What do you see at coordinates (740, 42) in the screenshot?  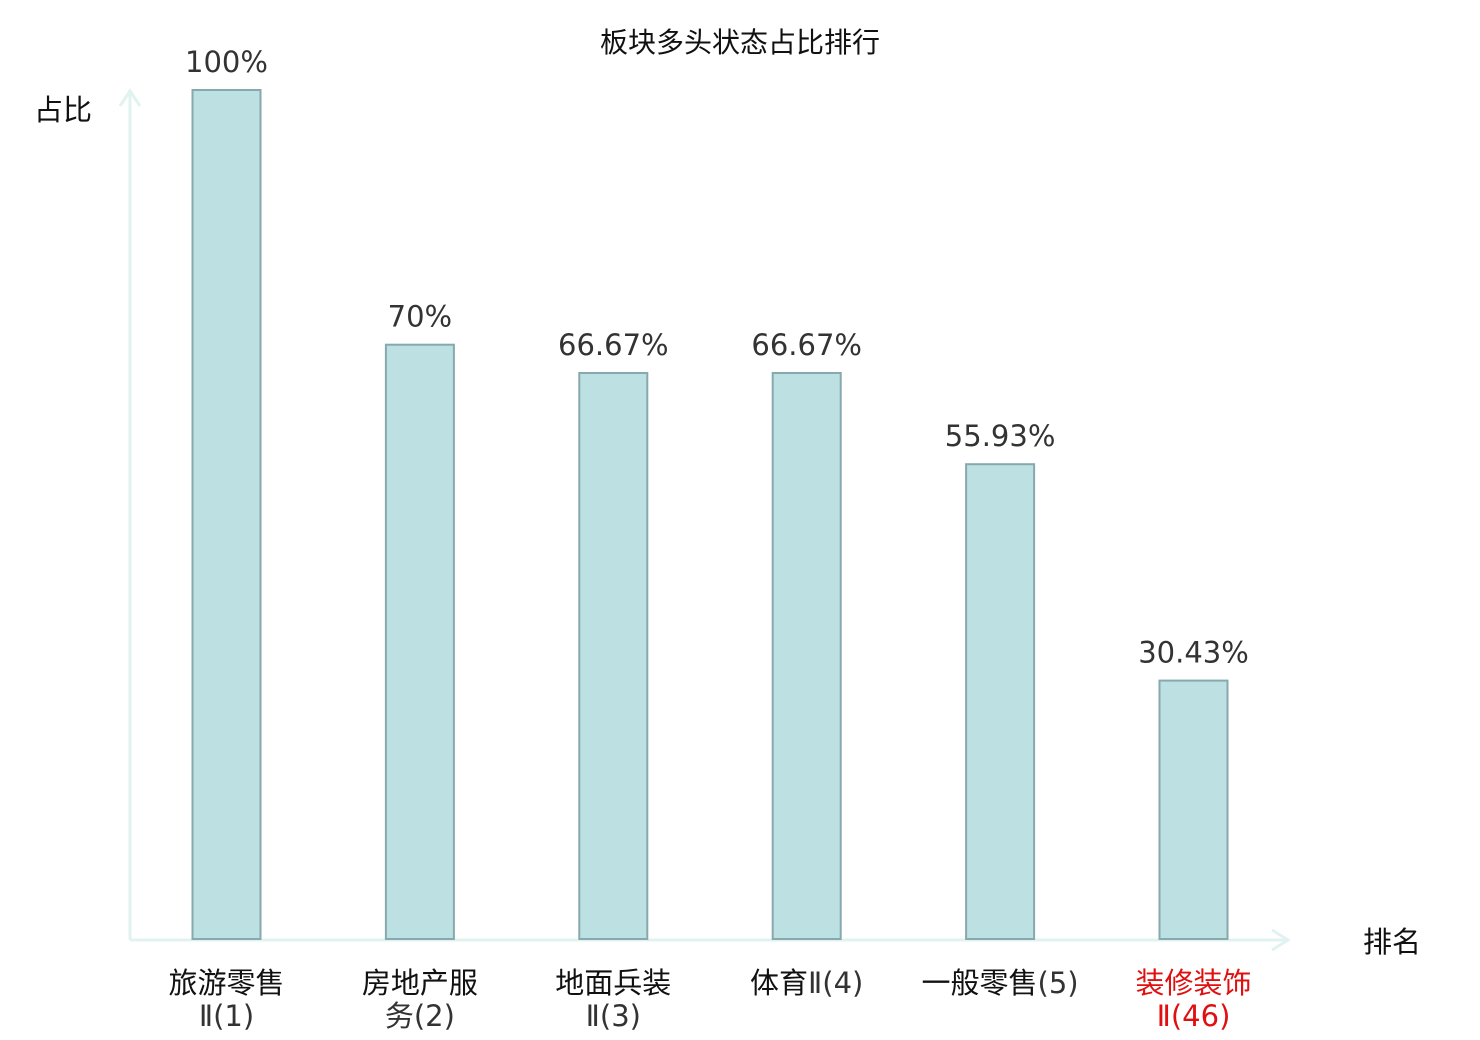 I see `chart-title: 板块多头状态占比排行` at bounding box center [740, 42].